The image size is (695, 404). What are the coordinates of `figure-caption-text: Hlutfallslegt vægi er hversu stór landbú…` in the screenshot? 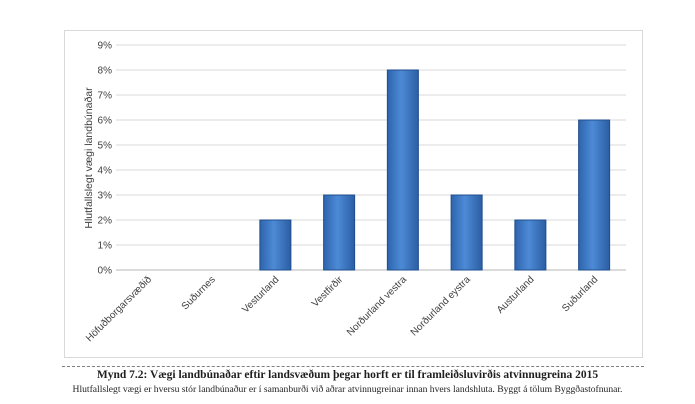 It's located at (347, 389).